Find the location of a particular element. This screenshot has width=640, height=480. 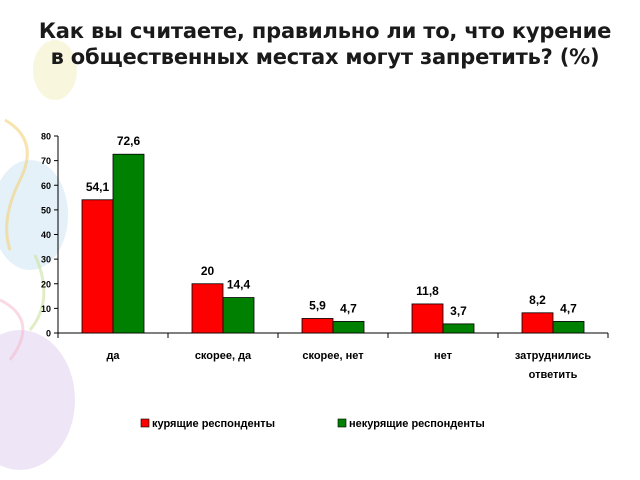

data-label: 54,1 is located at coordinates (98, 187).